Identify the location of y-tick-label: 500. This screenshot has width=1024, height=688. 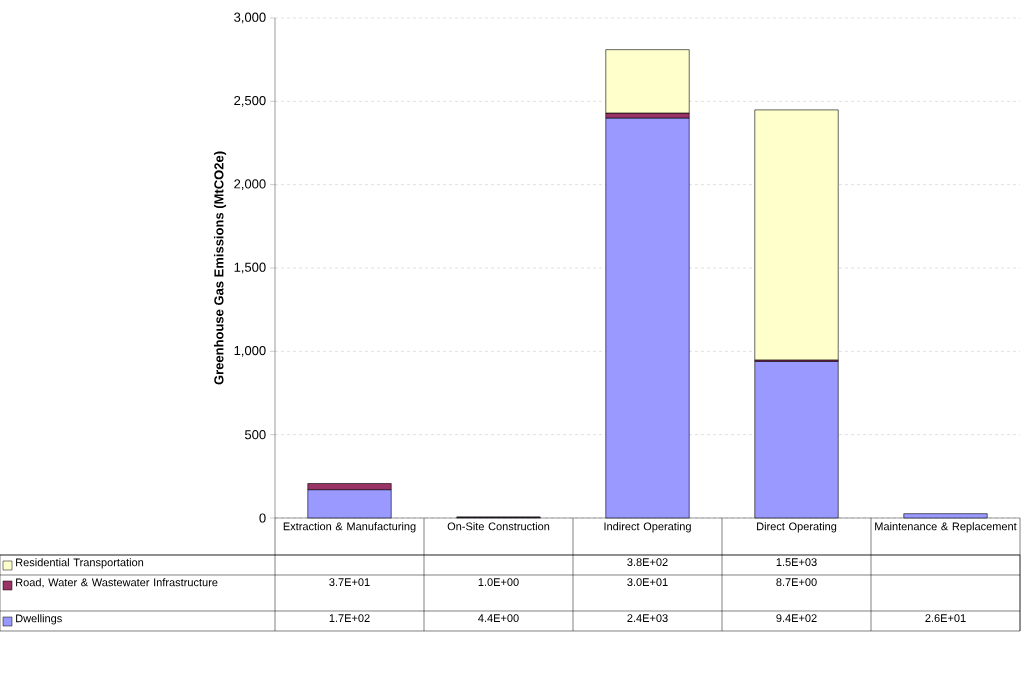
(255, 435).